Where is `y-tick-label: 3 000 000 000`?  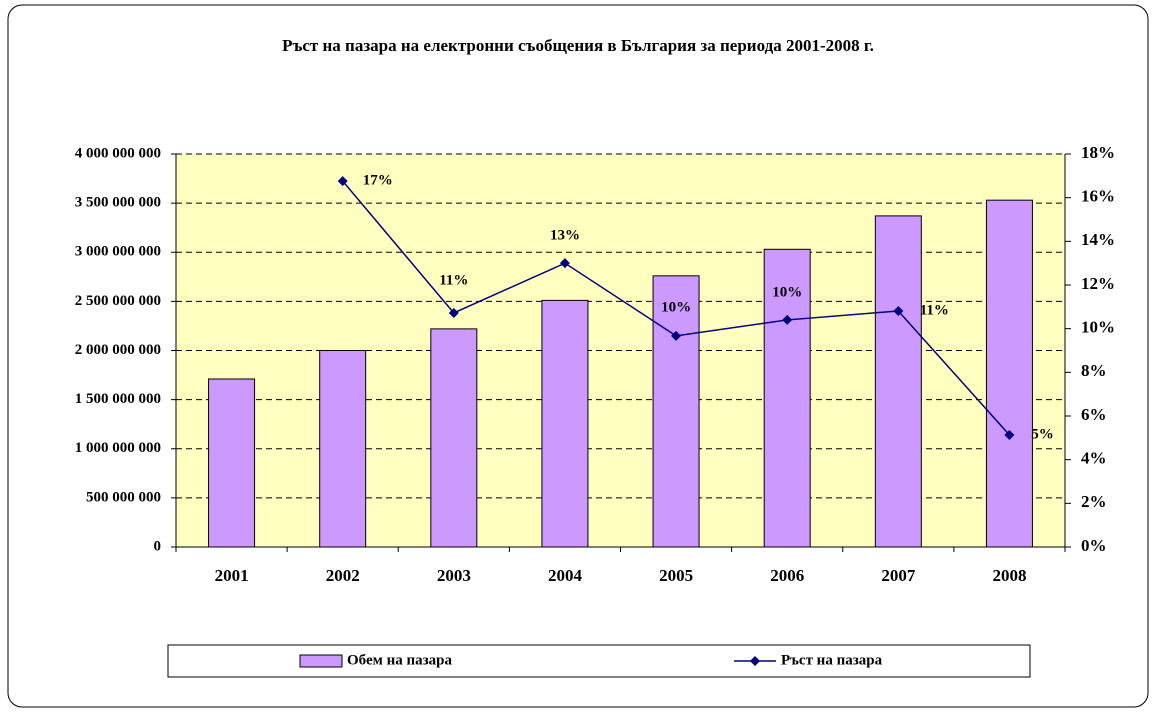 y-tick-label: 3 000 000 000 is located at coordinates (118, 252).